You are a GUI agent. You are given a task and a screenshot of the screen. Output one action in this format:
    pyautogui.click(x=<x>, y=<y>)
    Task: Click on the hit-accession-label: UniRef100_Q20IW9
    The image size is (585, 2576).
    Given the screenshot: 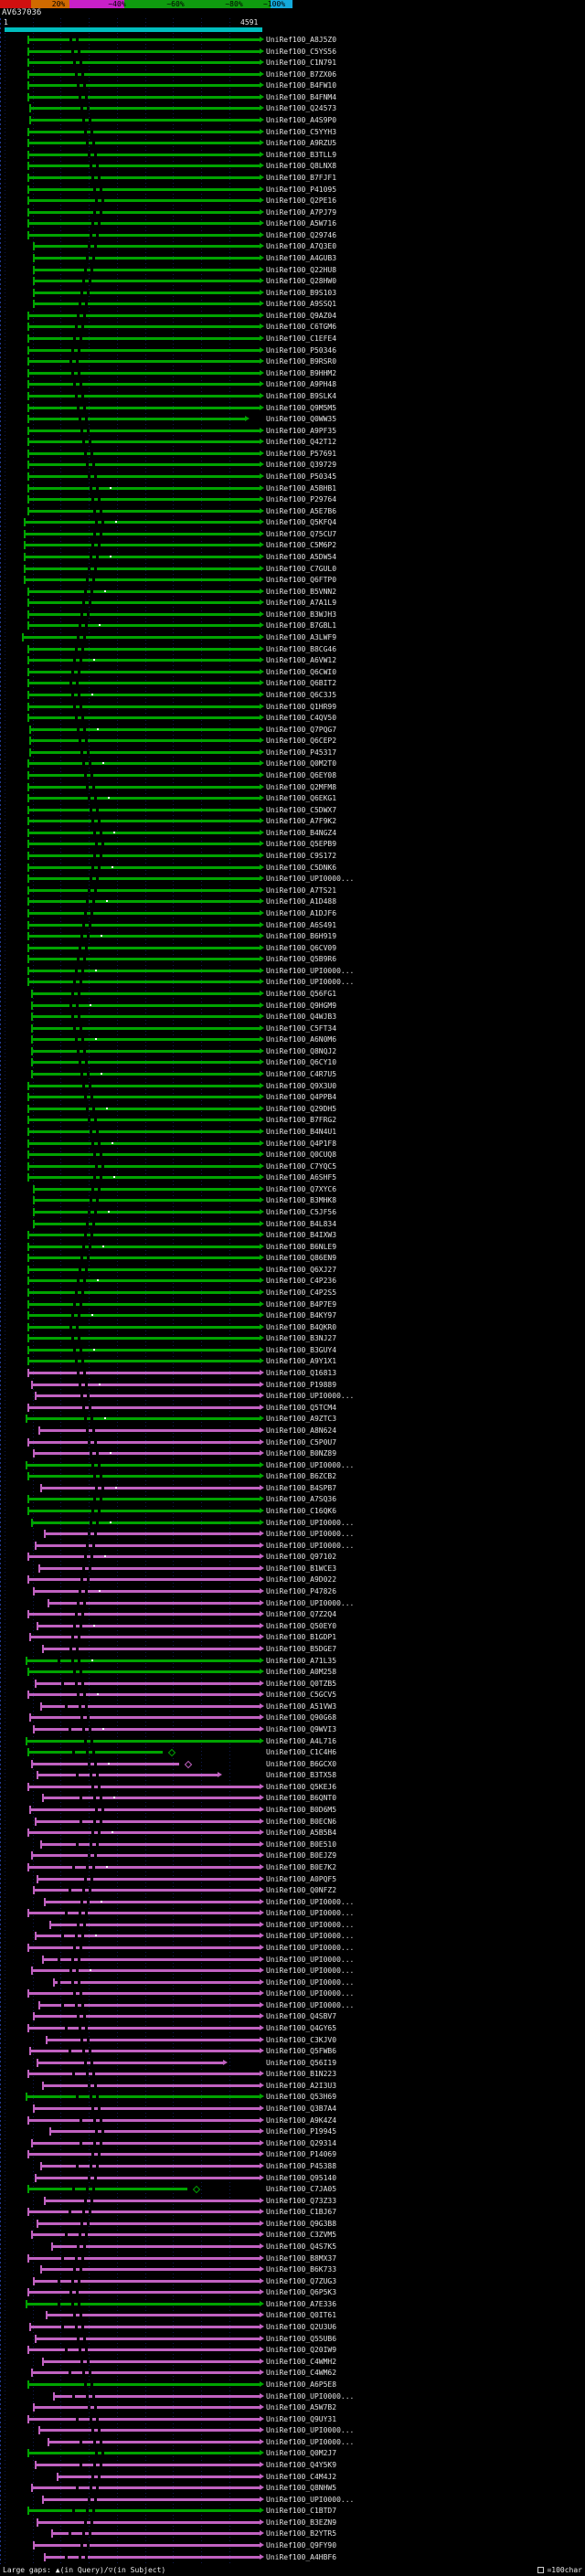 What is the action you would take?
    pyautogui.click(x=301, y=2350)
    